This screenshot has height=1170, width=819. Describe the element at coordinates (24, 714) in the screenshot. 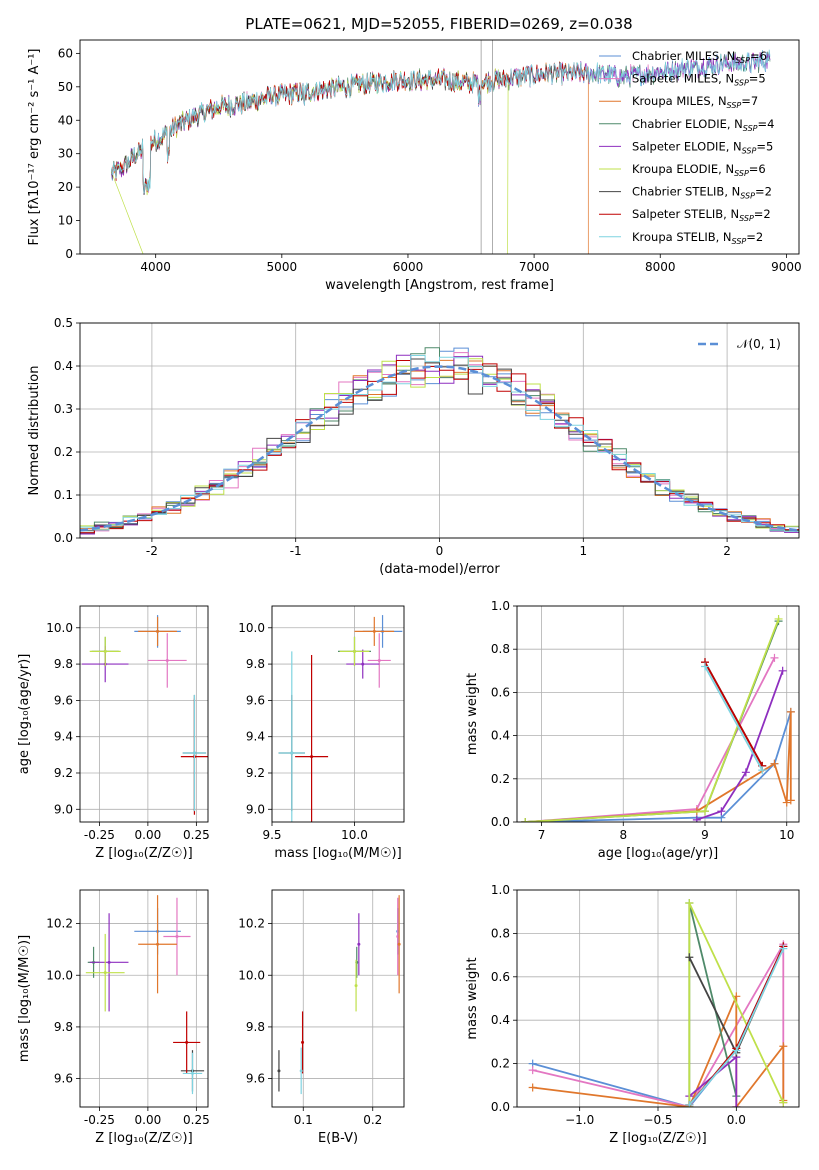

I see `y-axis-label: age [log₁₀(age/yr)]` at that location.